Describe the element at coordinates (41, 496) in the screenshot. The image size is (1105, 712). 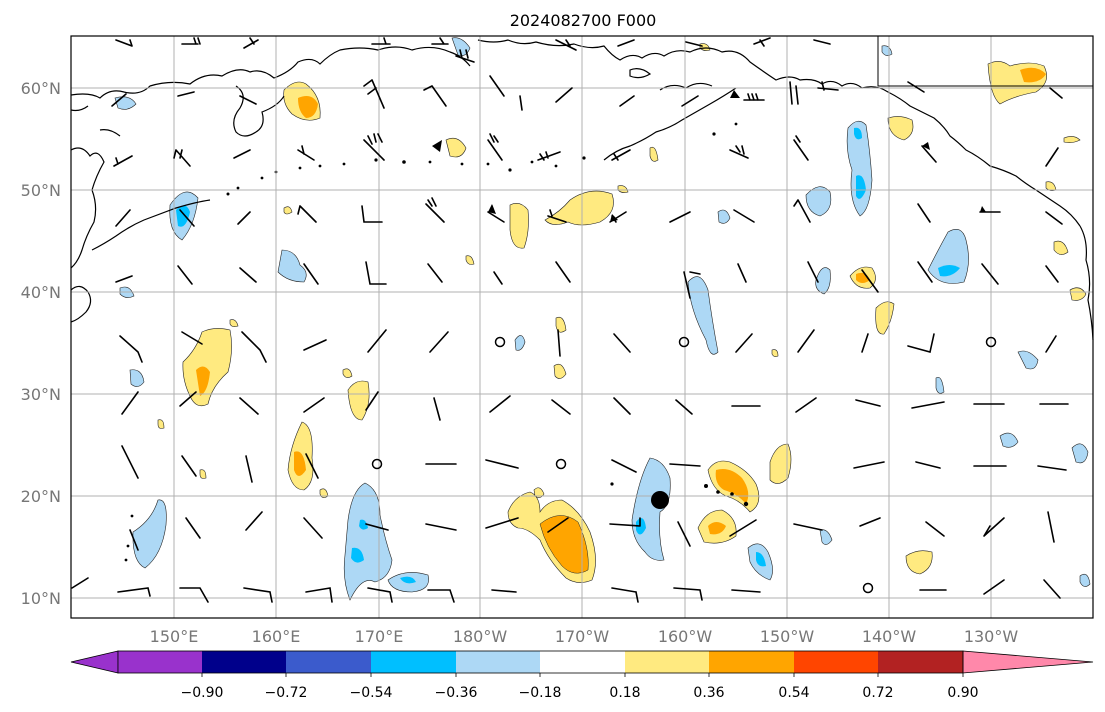
I see `latitude-label: 20°N` at that location.